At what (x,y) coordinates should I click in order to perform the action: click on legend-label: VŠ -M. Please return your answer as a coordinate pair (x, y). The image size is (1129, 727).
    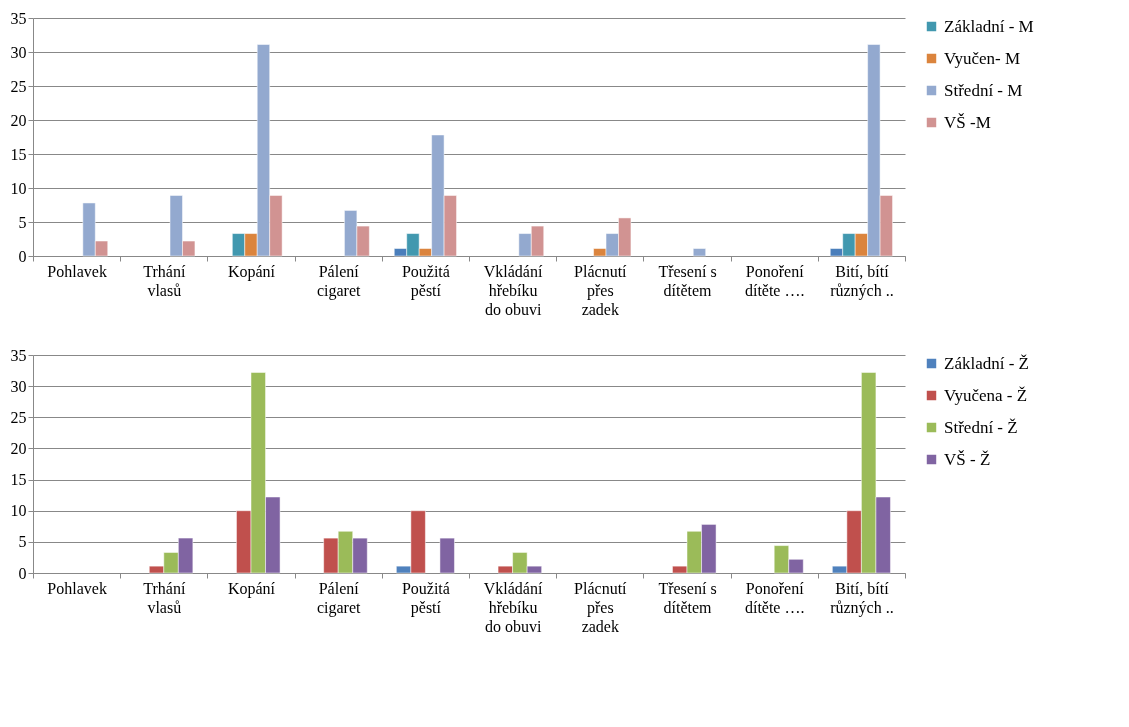
    Looking at the image, I should click on (967, 122).